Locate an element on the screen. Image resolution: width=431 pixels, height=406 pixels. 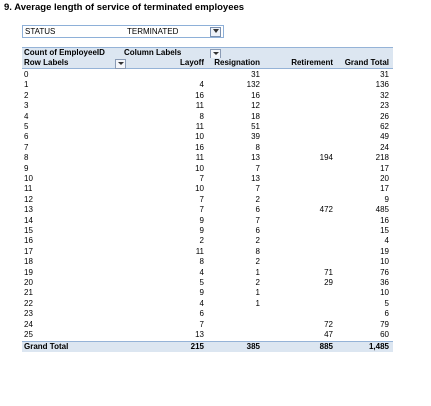
table-row: 2 16 16 32 is located at coordinates (207, 96).